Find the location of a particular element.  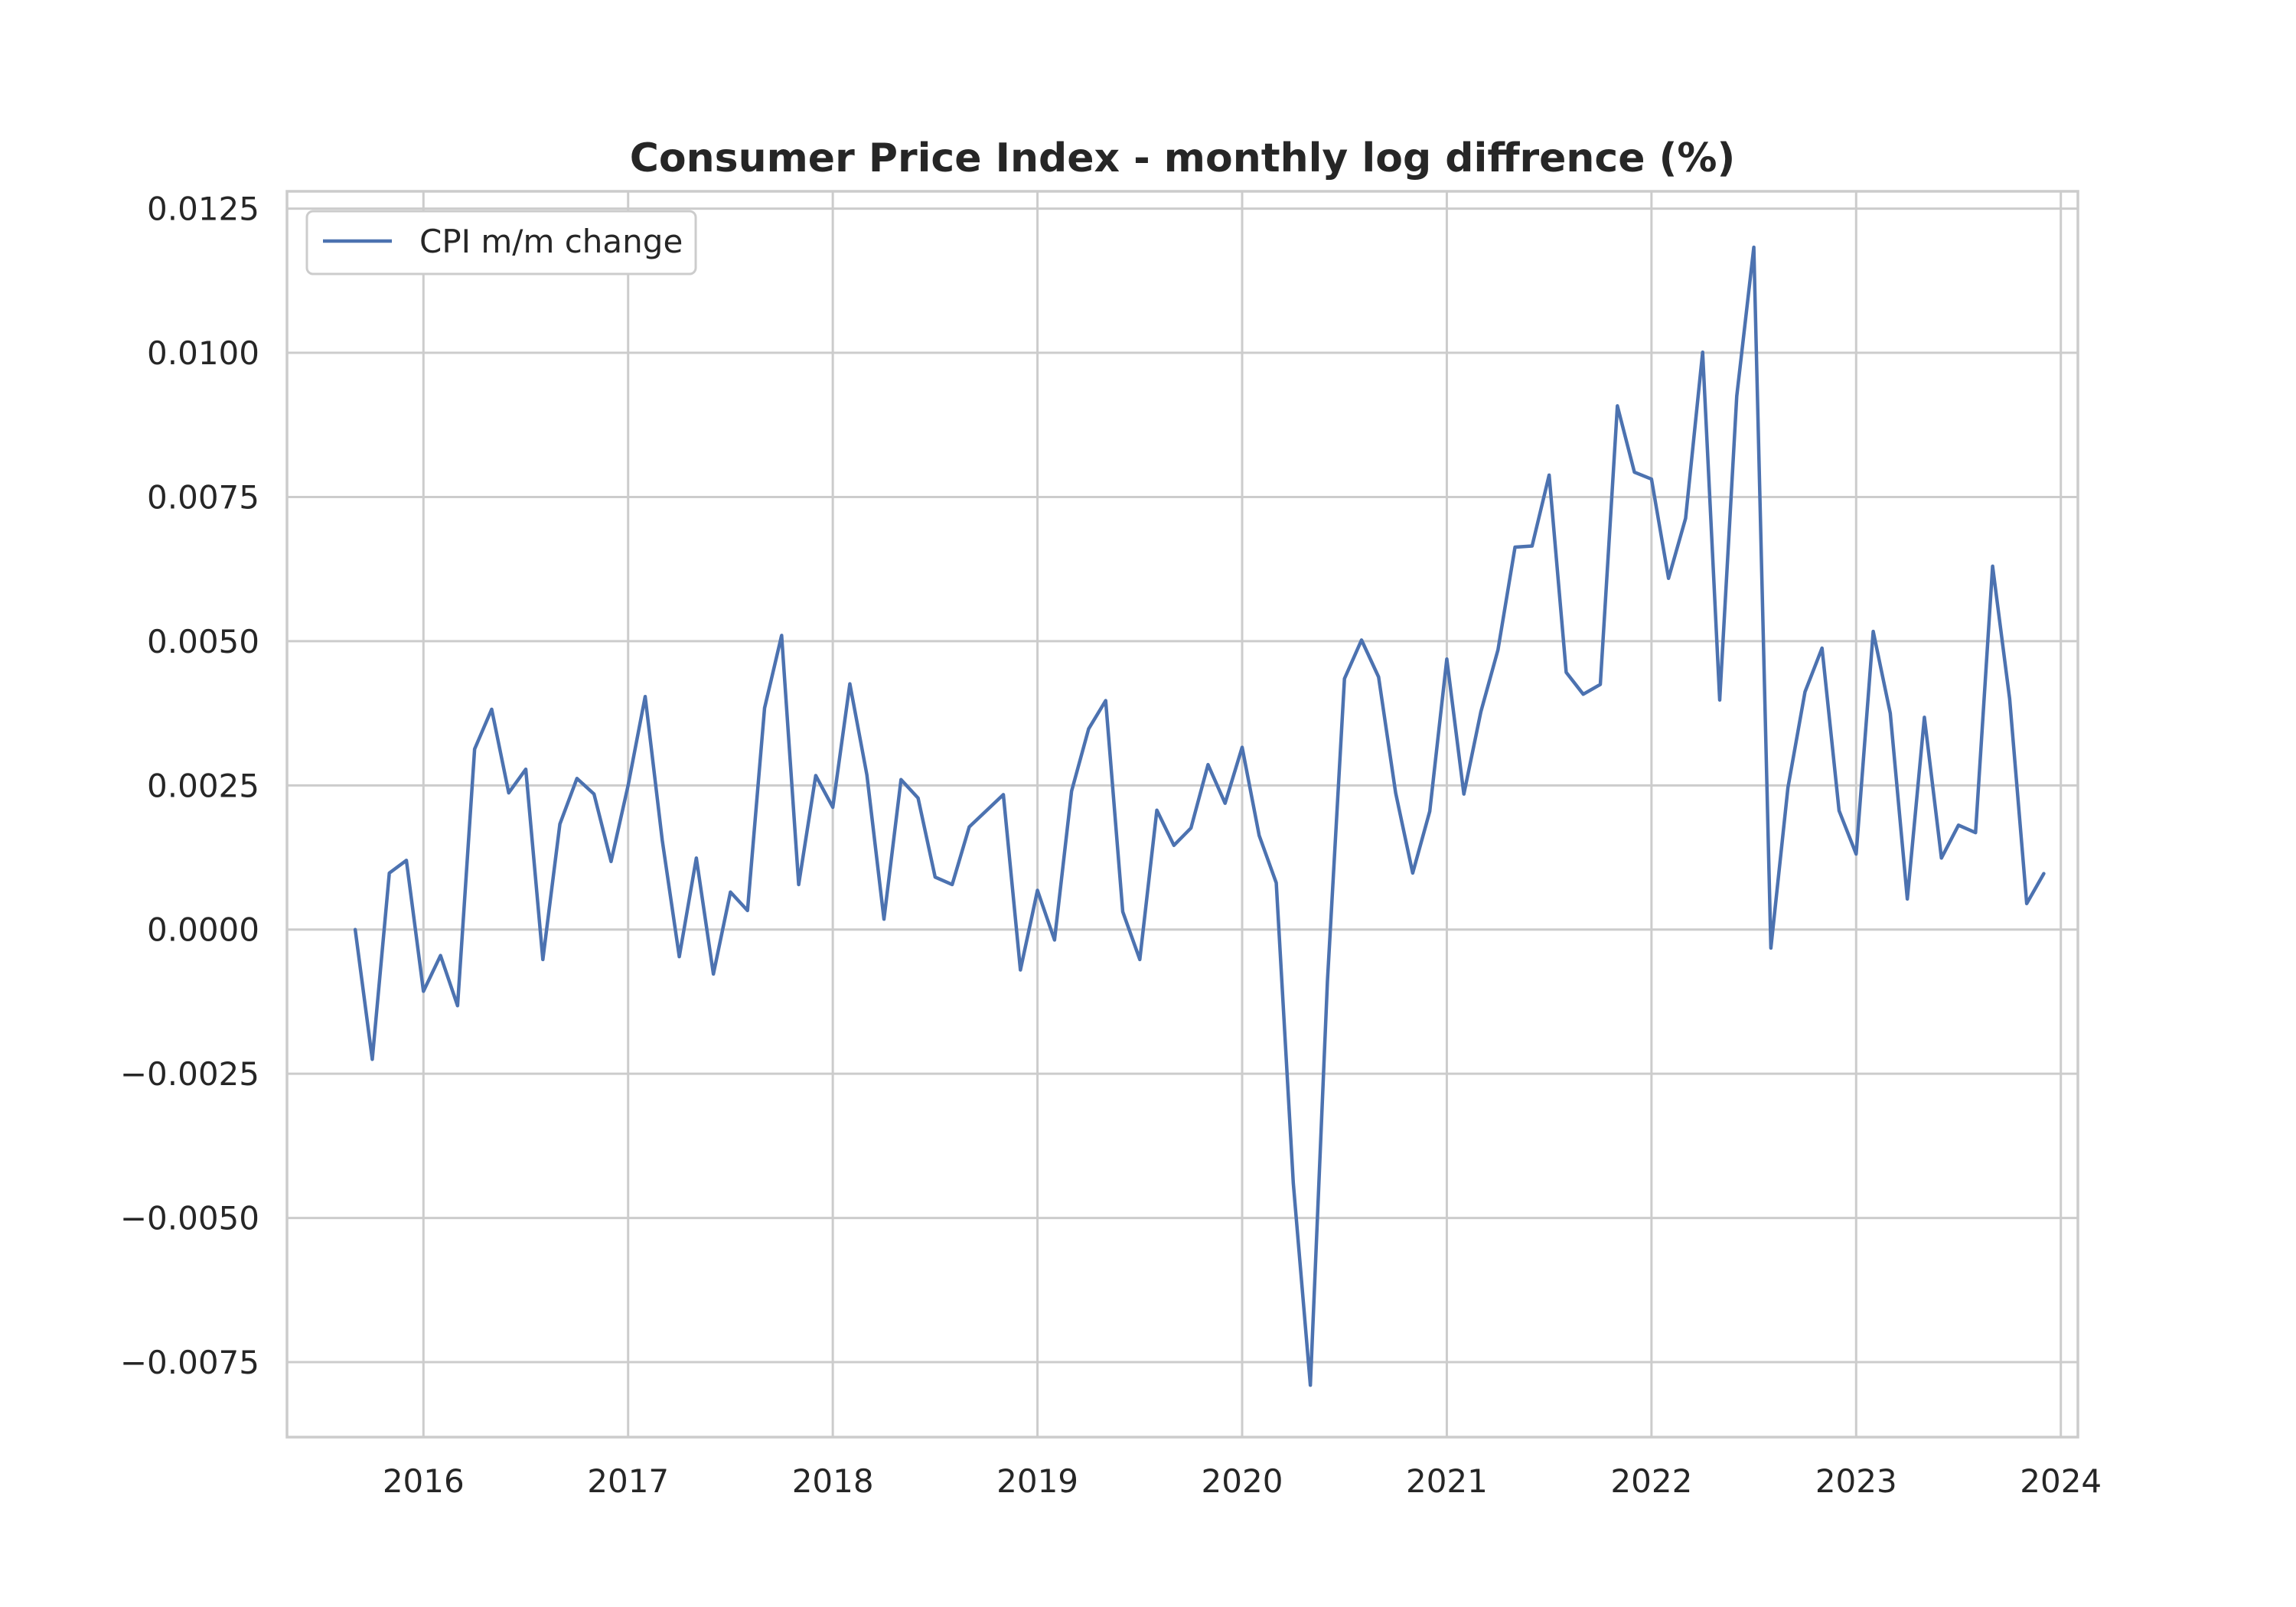

y-tick-label: 0.0050 is located at coordinates (203, 641).